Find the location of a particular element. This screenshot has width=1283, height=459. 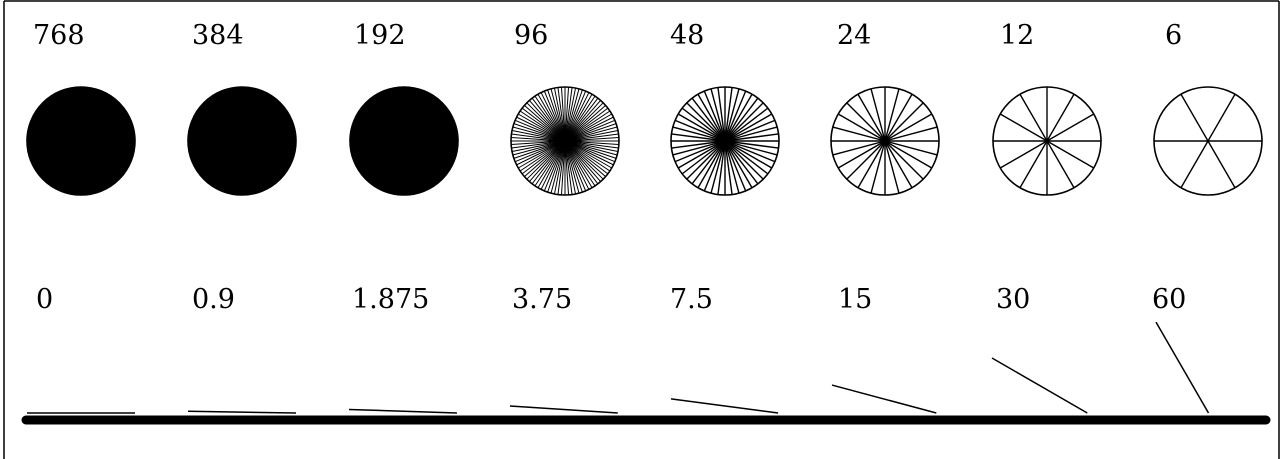

angle-label: 30 is located at coordinates (1013, 299).